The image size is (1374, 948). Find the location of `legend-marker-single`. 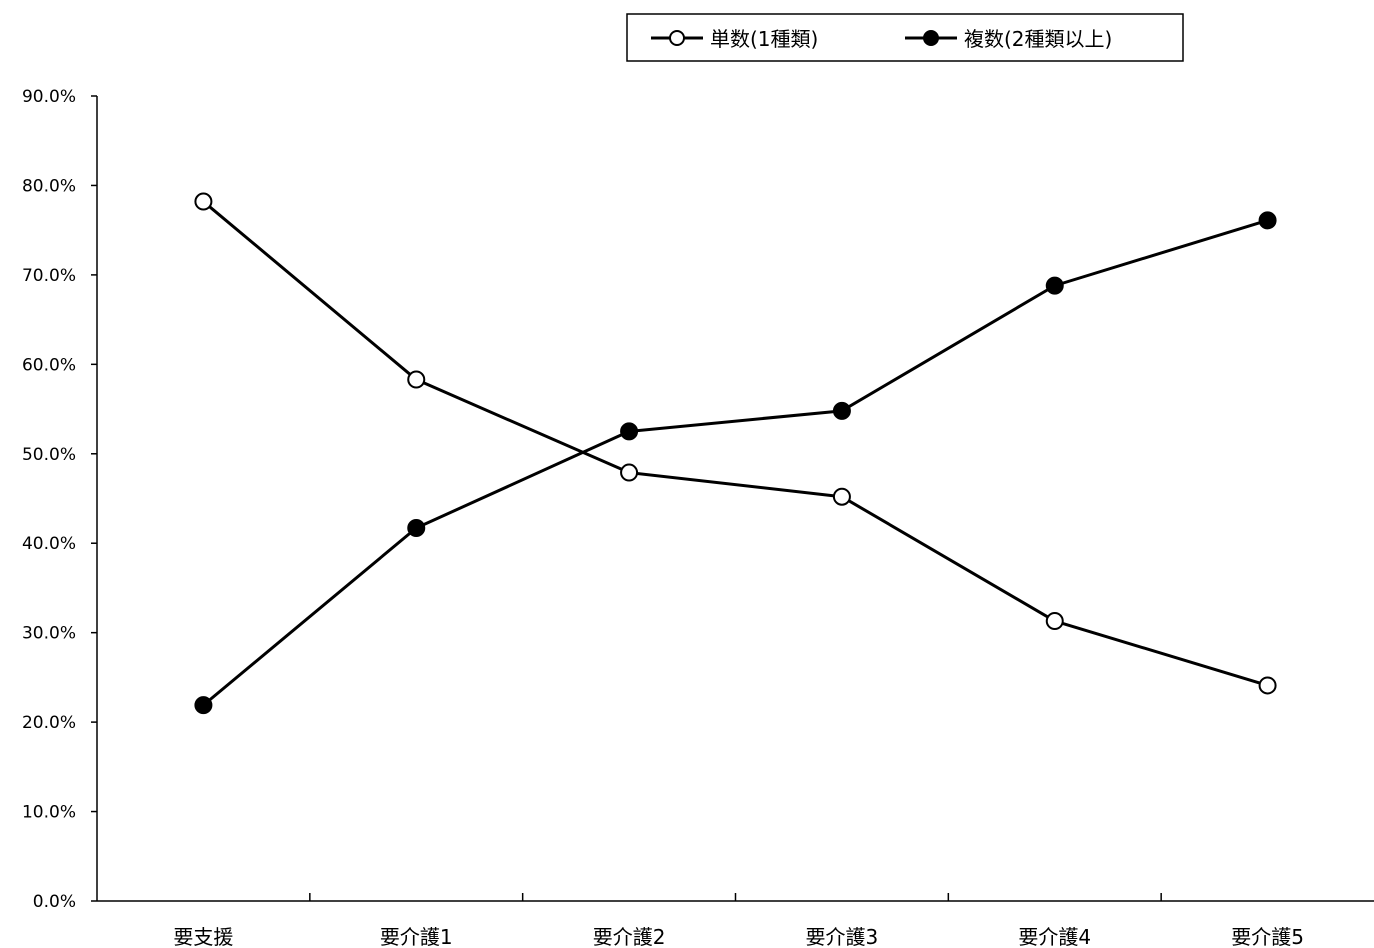

legend-marker-single is located at coordinates (677, 38).